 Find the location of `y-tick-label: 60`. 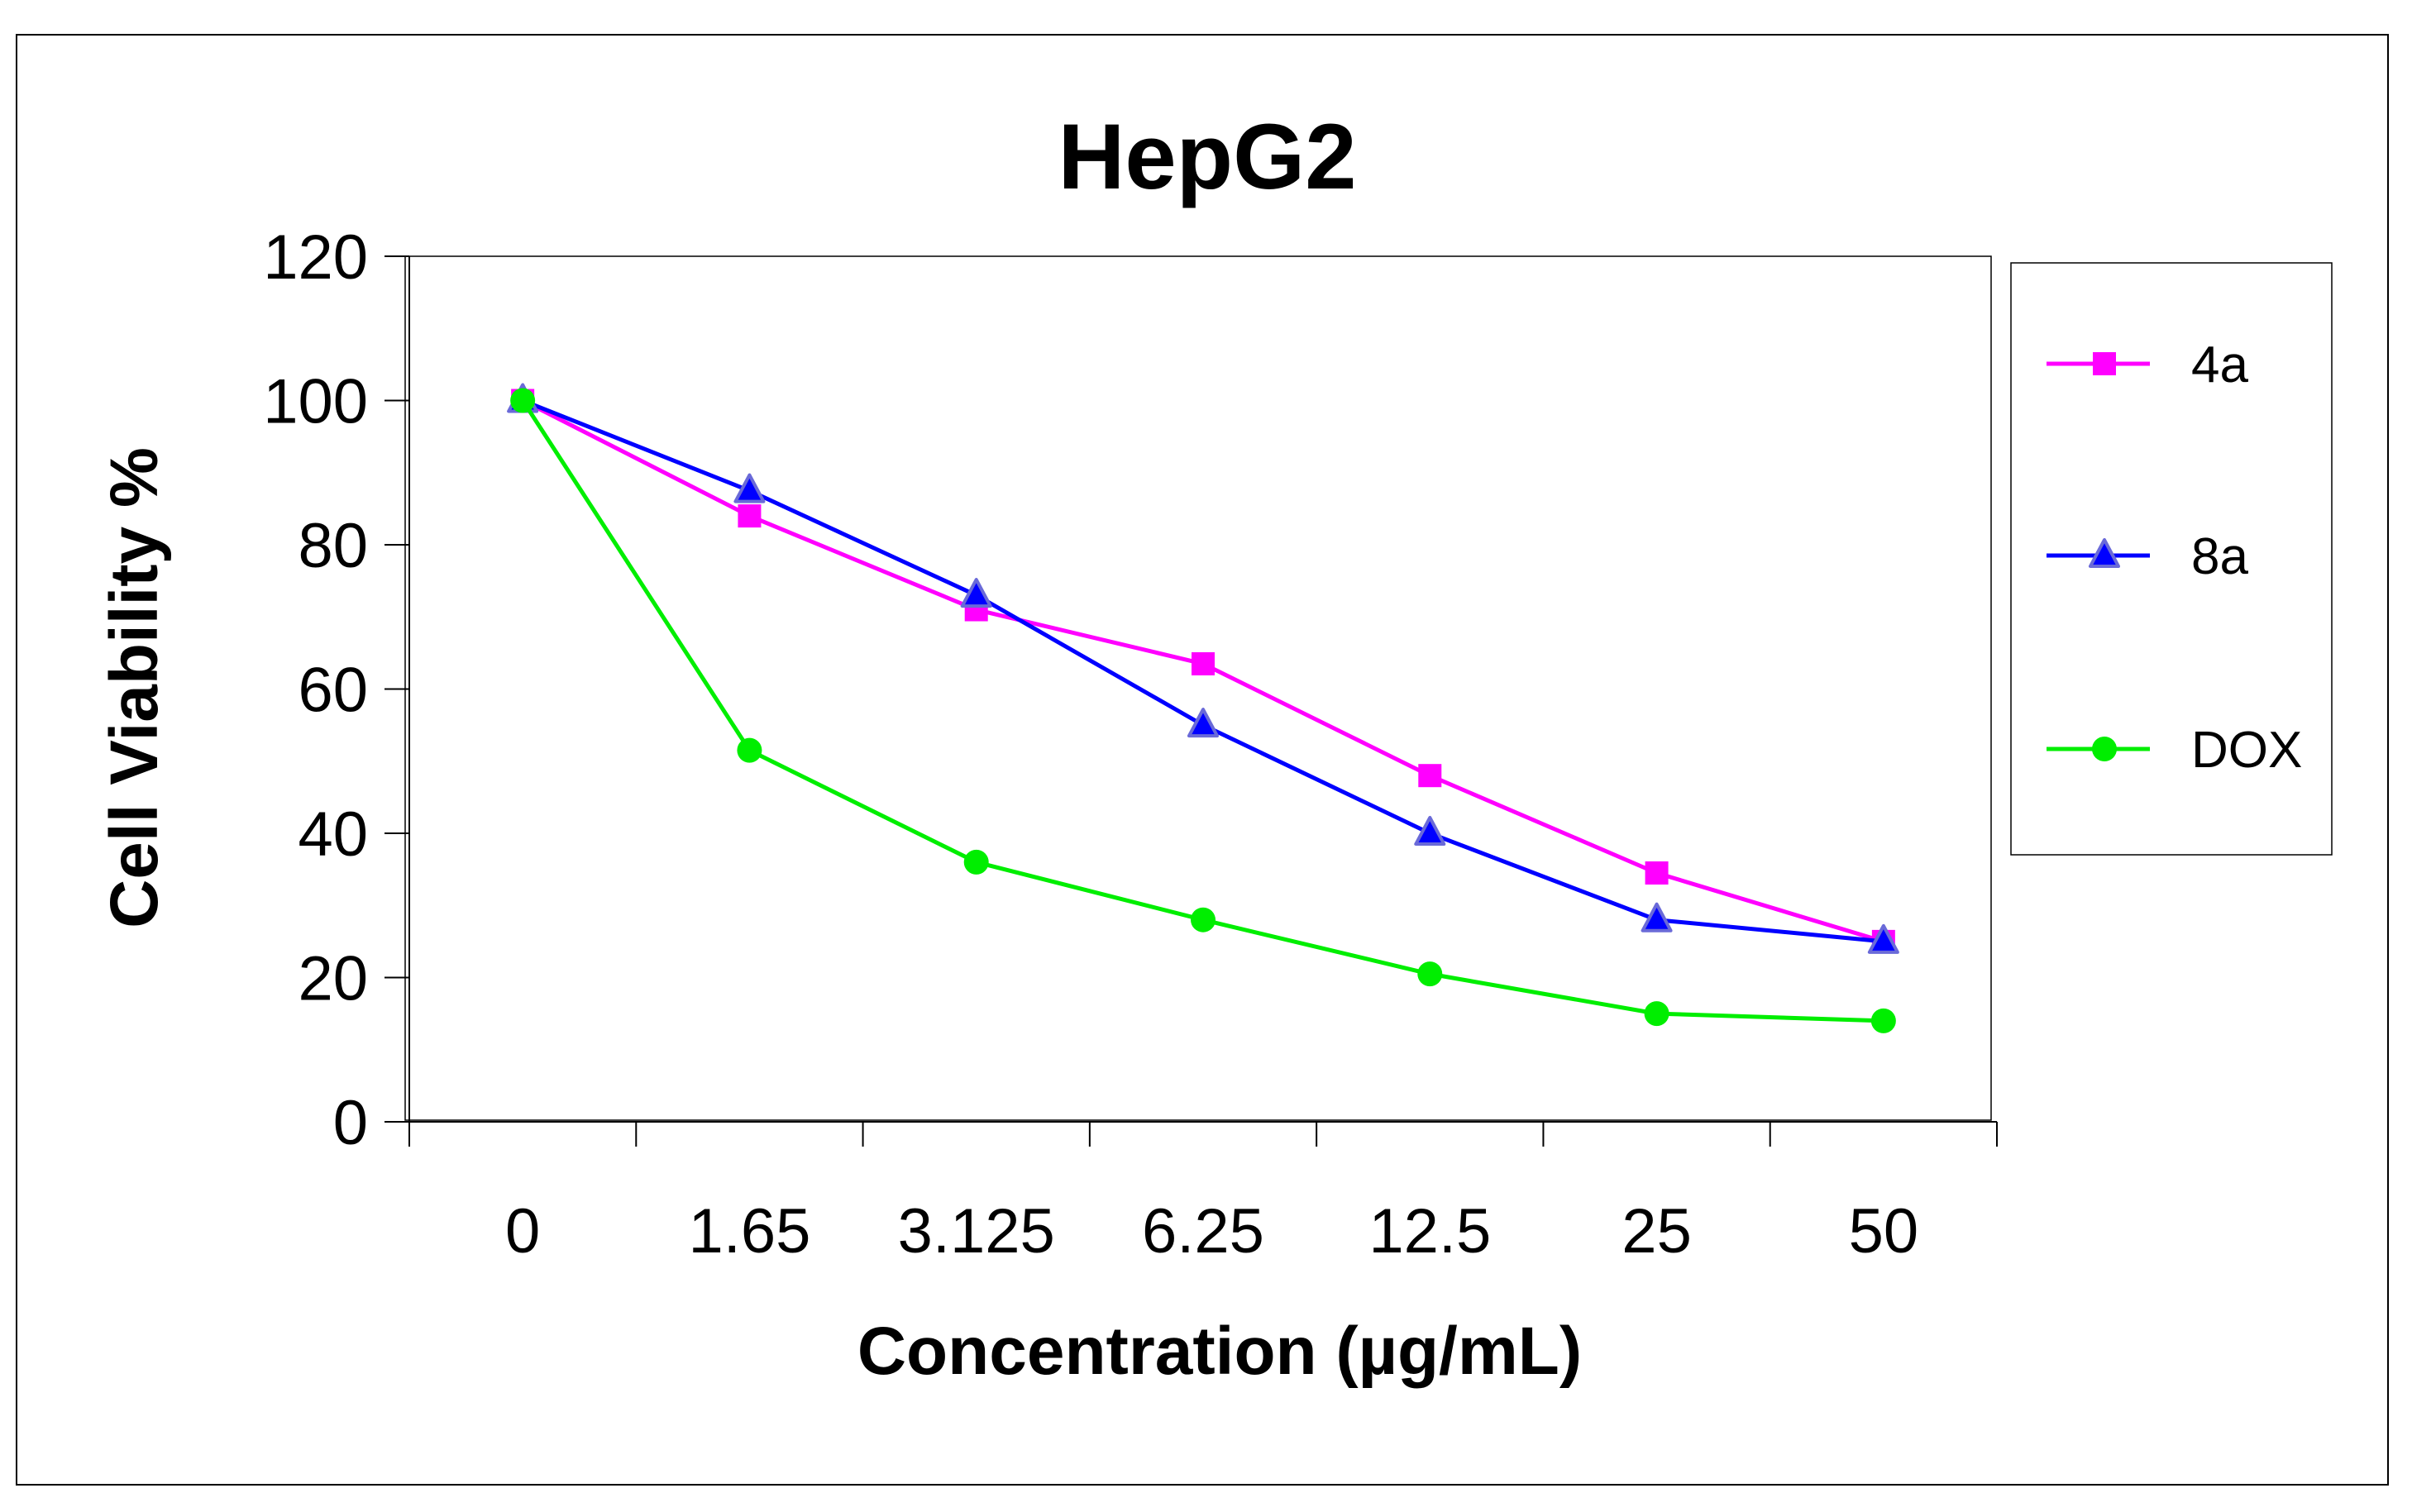

y-tick-label: 60 is located at coordinates (333, 691).